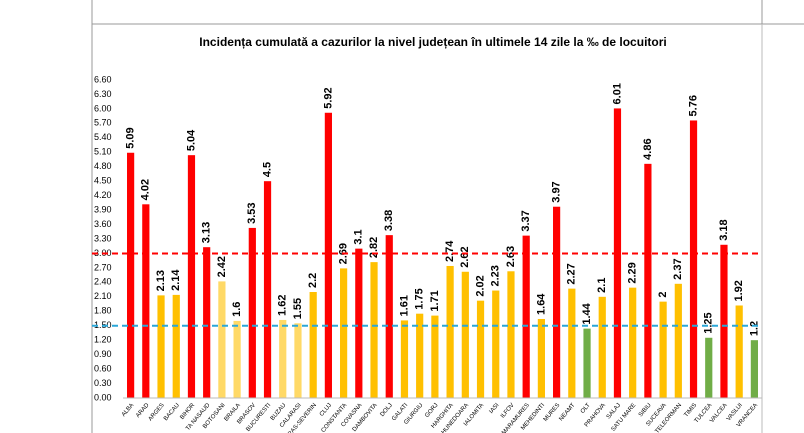  What do you see at coordinates (298, 308) in the screenshot?
I see `value-label: 1.55` at bounding box center [298, 308].